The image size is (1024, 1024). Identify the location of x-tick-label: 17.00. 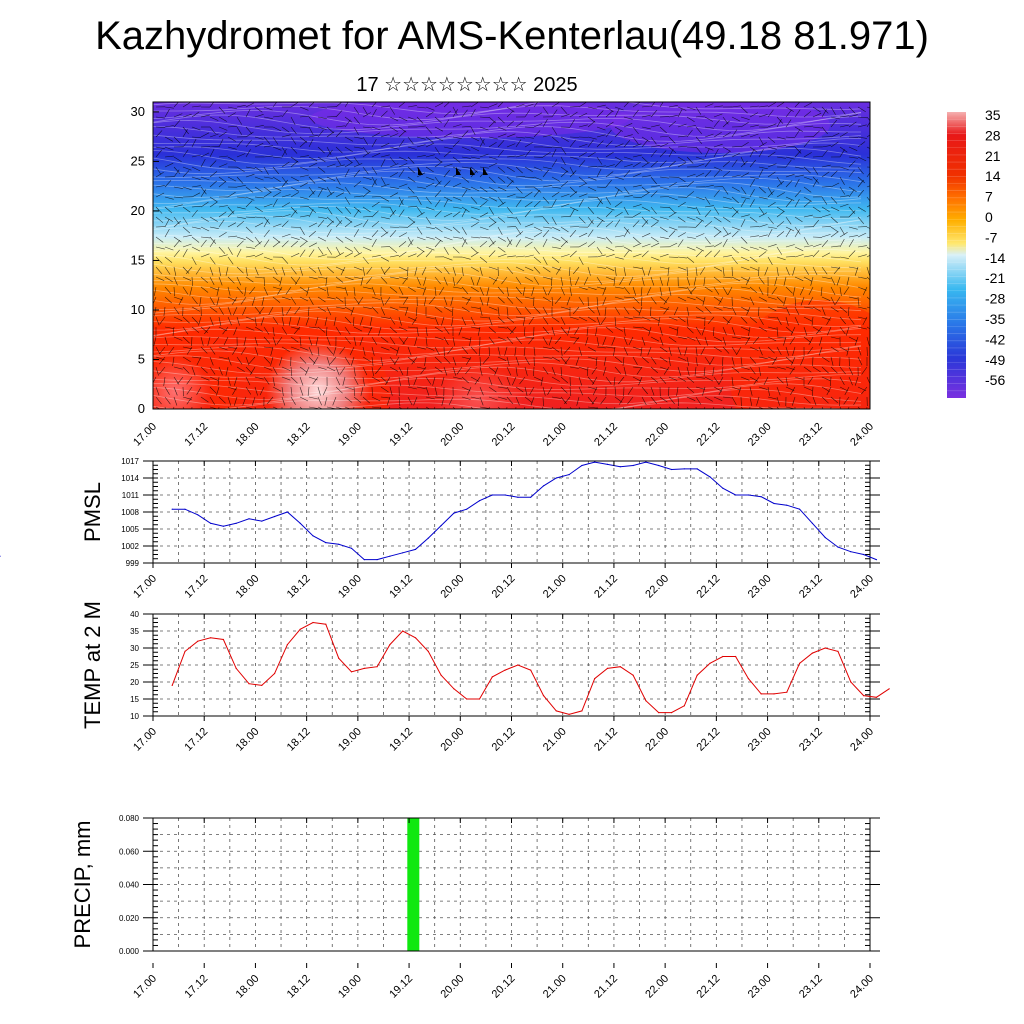
(145, 987).